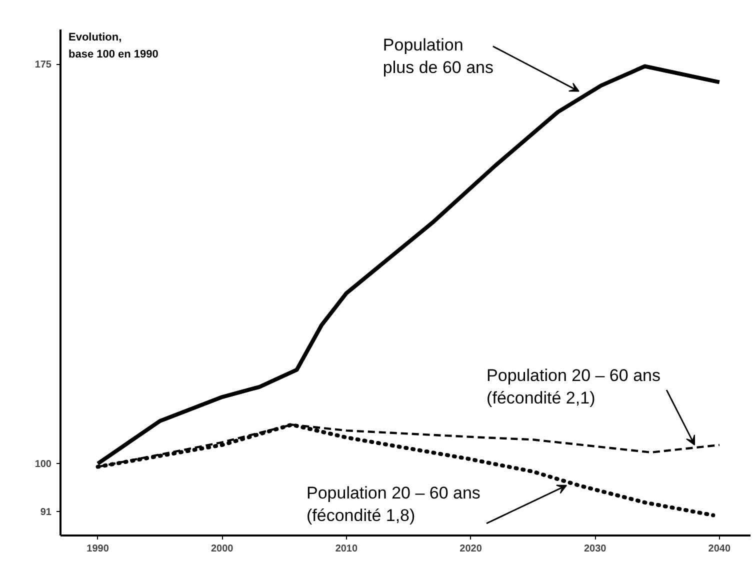 The height and width of the screenshot is (575, 756). What do you see at coordinates (98, 549) in the screenshot?
I see `x-tick-label: 1990` at bounding box center [98, 549].